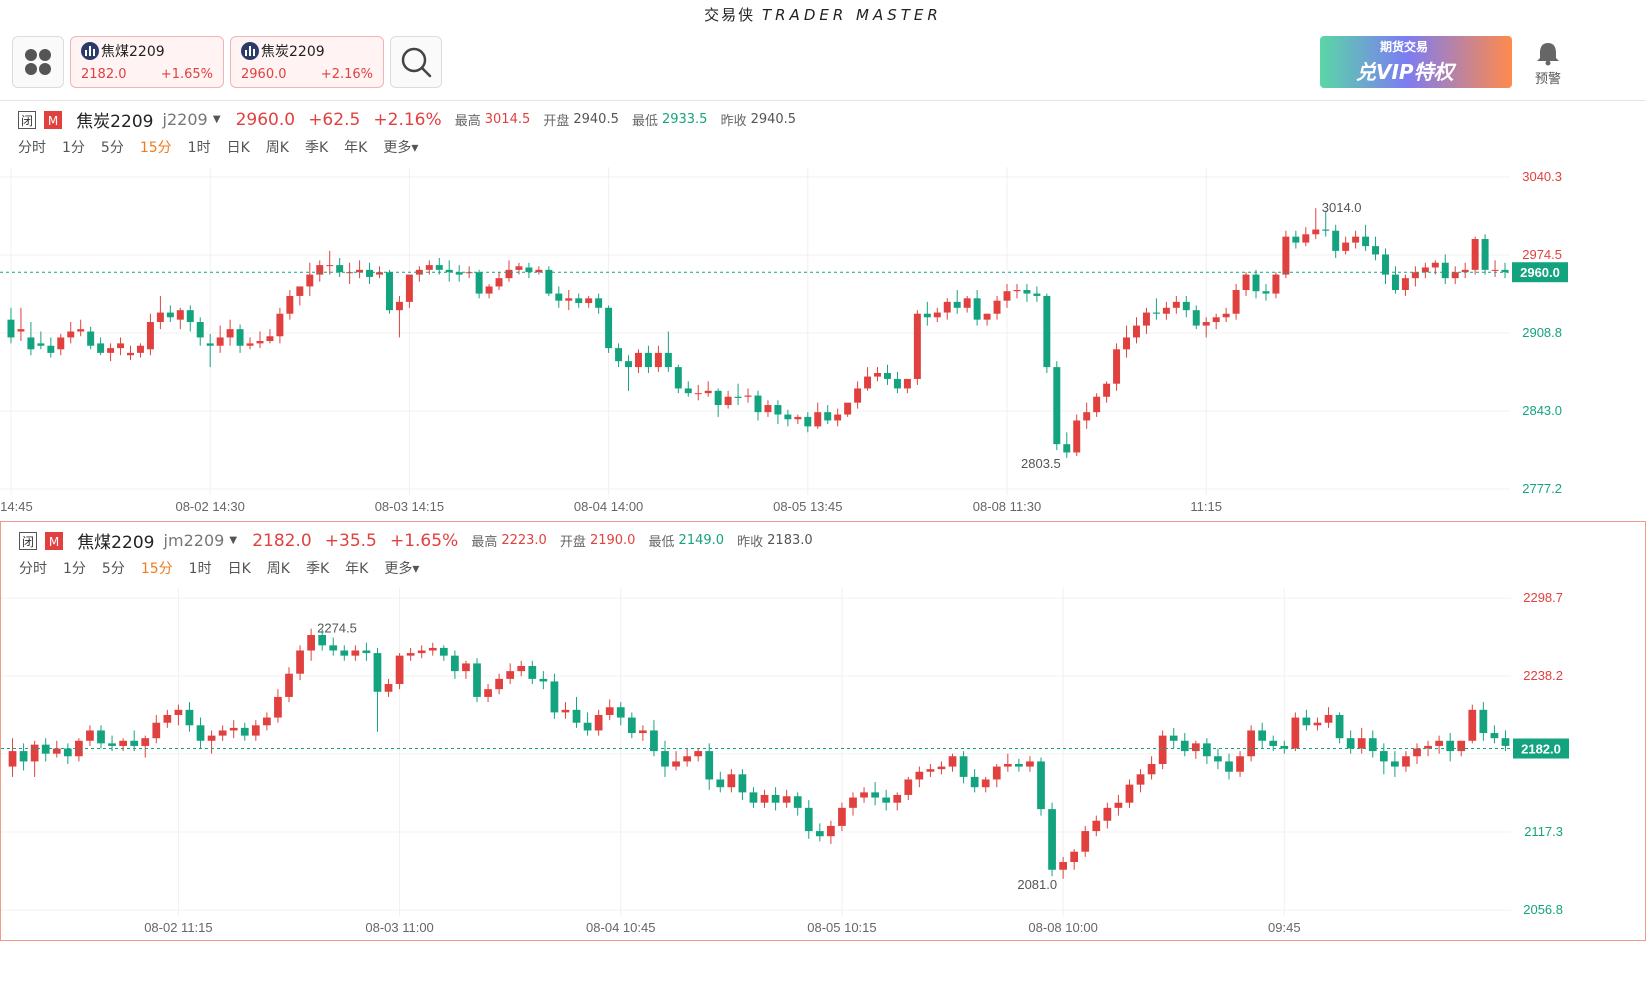  What do you see at coordinates (1405, 72) in the screenshot?
I see `banner-line2: 兑VIP特权` at bounding box center [1405, 72].